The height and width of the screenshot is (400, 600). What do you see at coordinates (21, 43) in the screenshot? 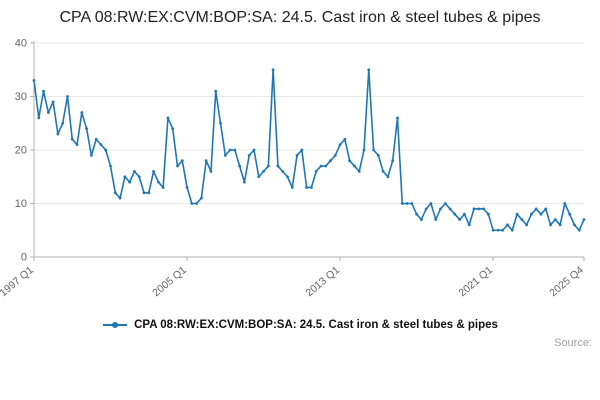
I see `y-tick-label: 40` at bounding box center [21, 43].